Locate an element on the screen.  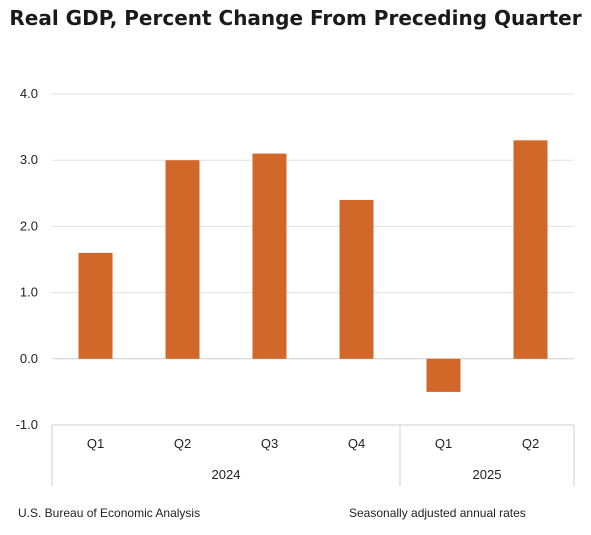
y-axis-tick-labels: 4.0 3.0 2.0 1.0 0.0 -1.0 is located at coordinates (27, 259).